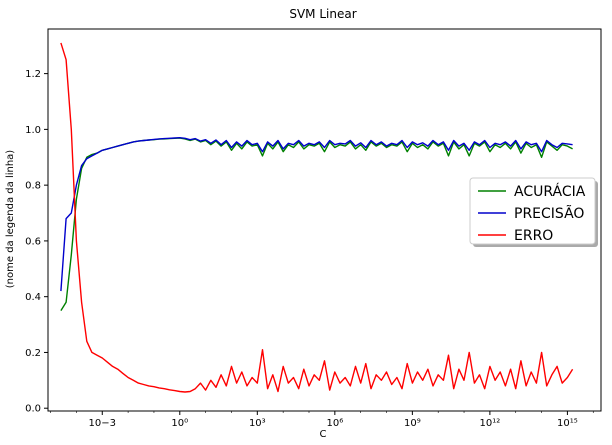 The image size is (612, 445). Describe the element at coordinates (33, 241) in the screenshot. I see `y-tick-label: 0.6` at that location.